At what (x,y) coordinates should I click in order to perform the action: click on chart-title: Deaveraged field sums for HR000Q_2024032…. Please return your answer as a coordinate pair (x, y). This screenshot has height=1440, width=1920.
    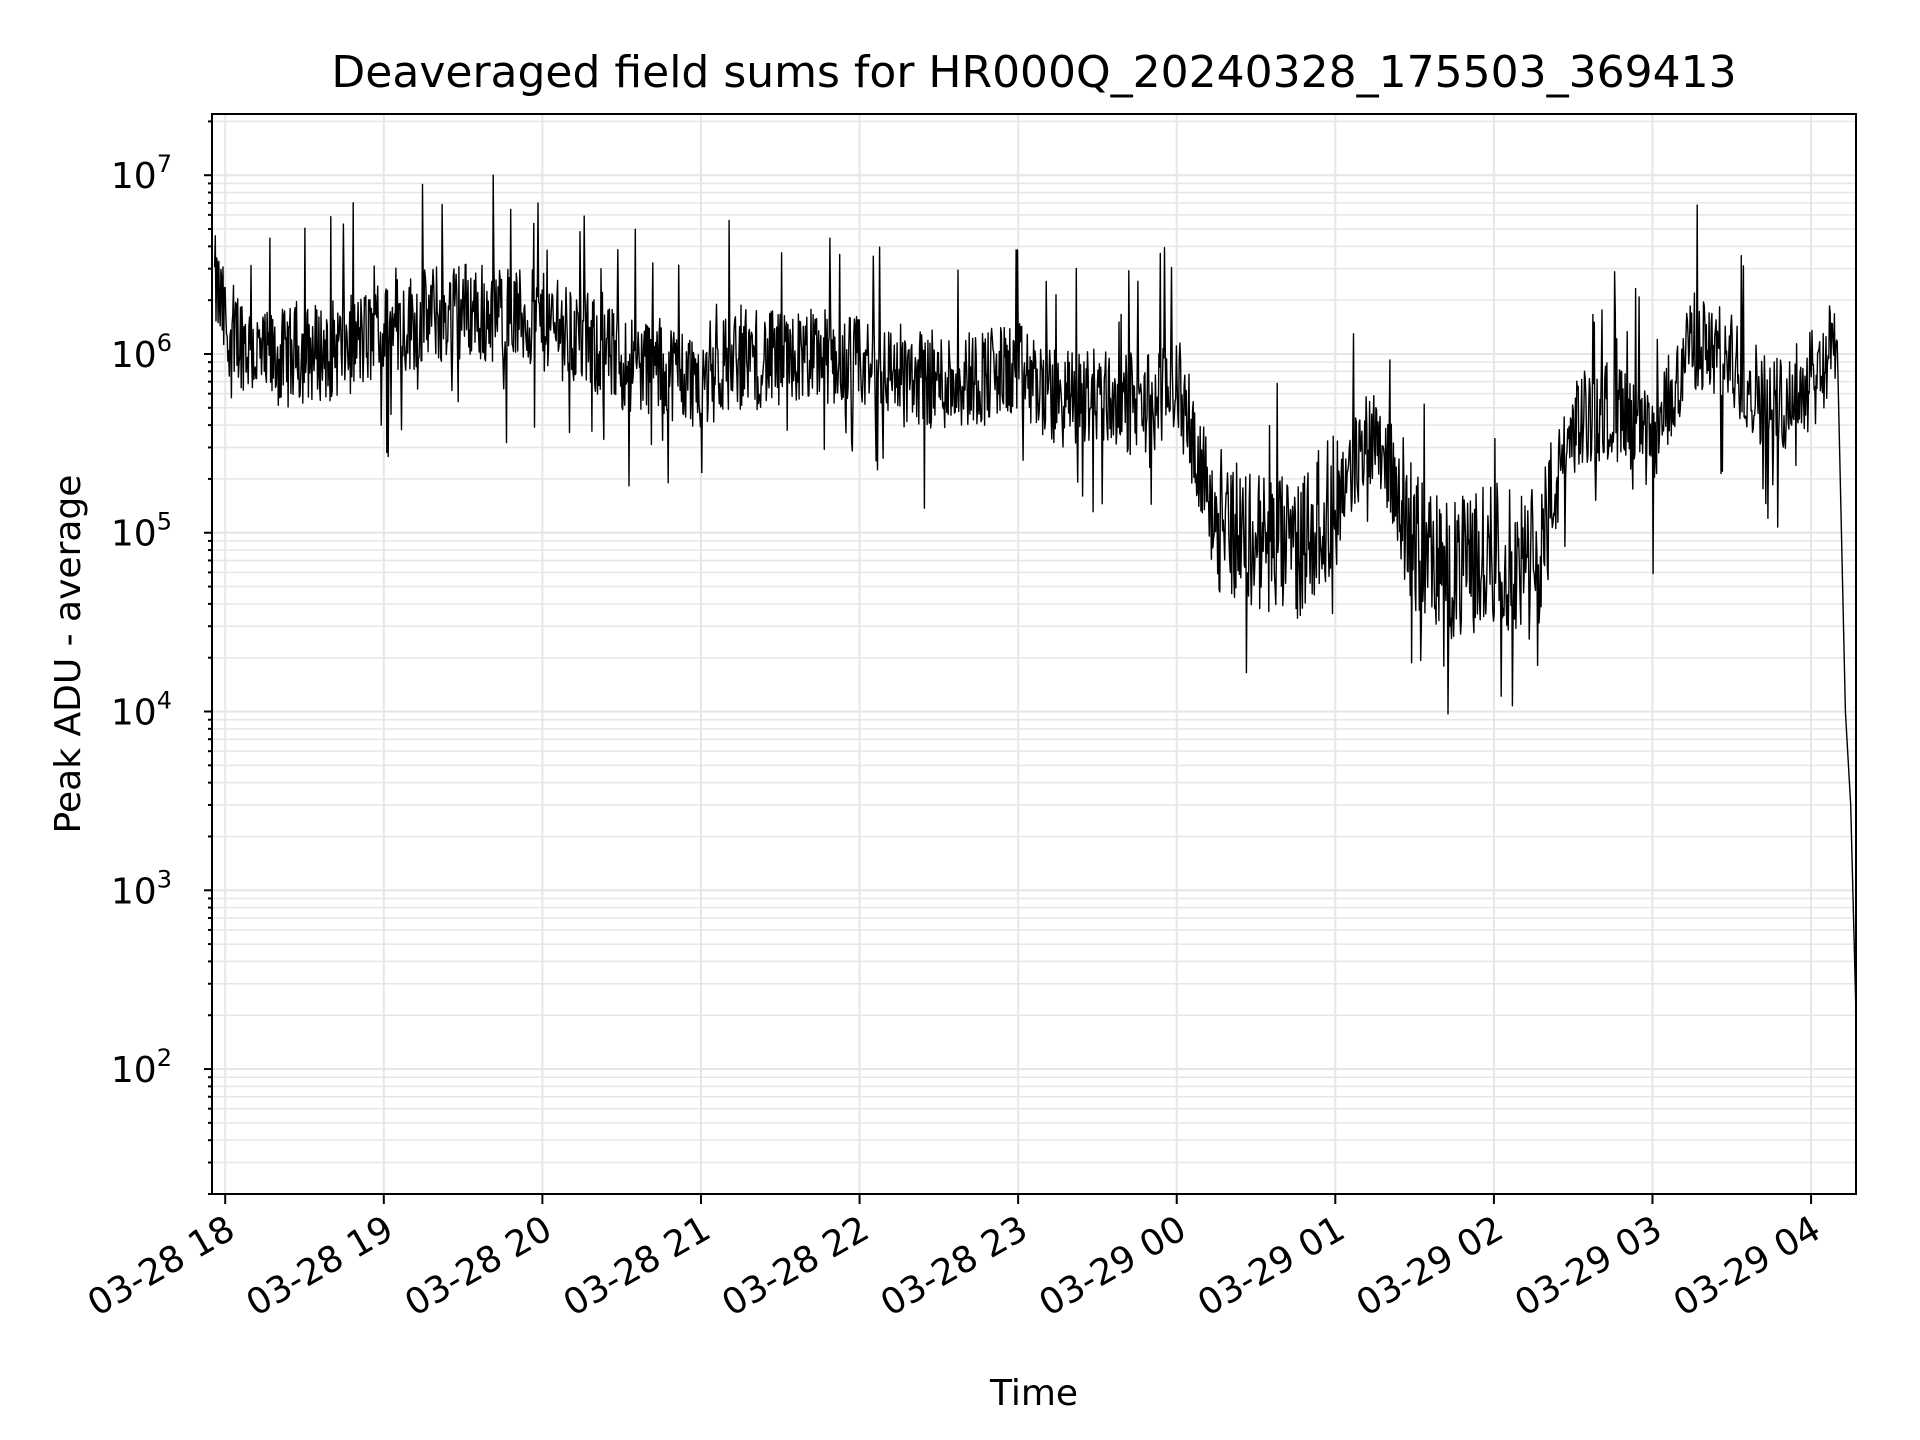
    Looking at the image, I should click on (1033, 72).